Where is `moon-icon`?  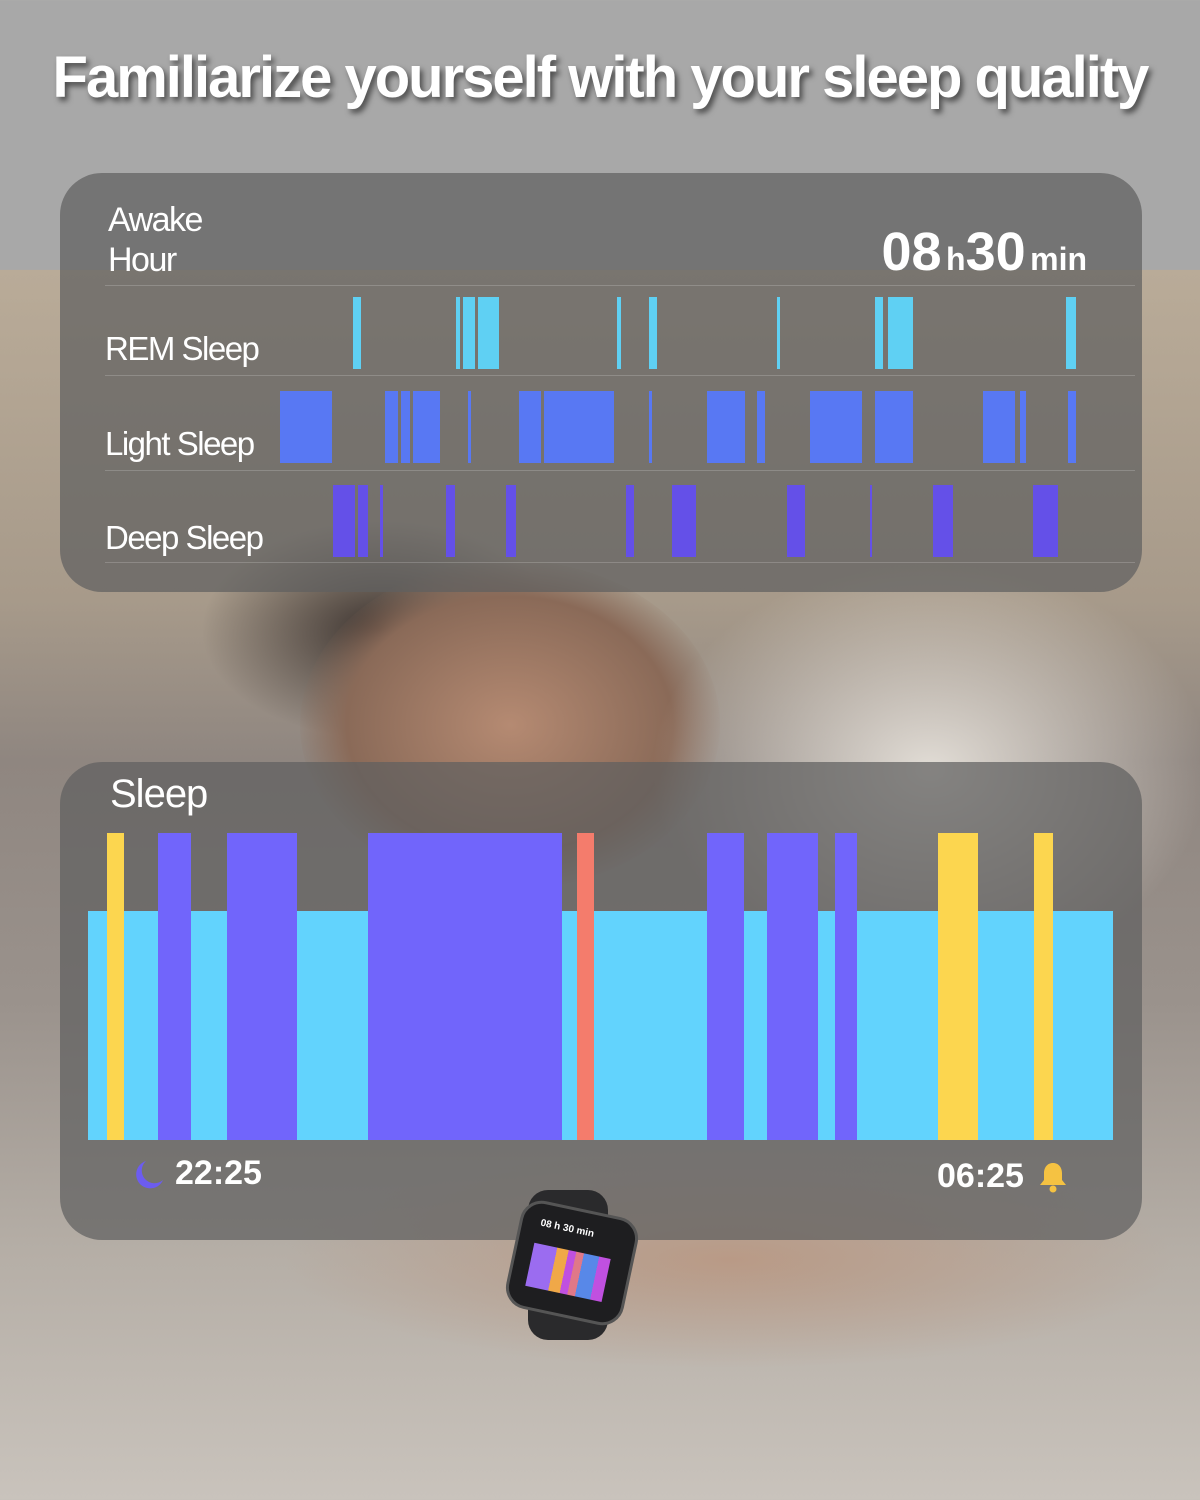
moon-icon is located at coordinates (149, 1175).